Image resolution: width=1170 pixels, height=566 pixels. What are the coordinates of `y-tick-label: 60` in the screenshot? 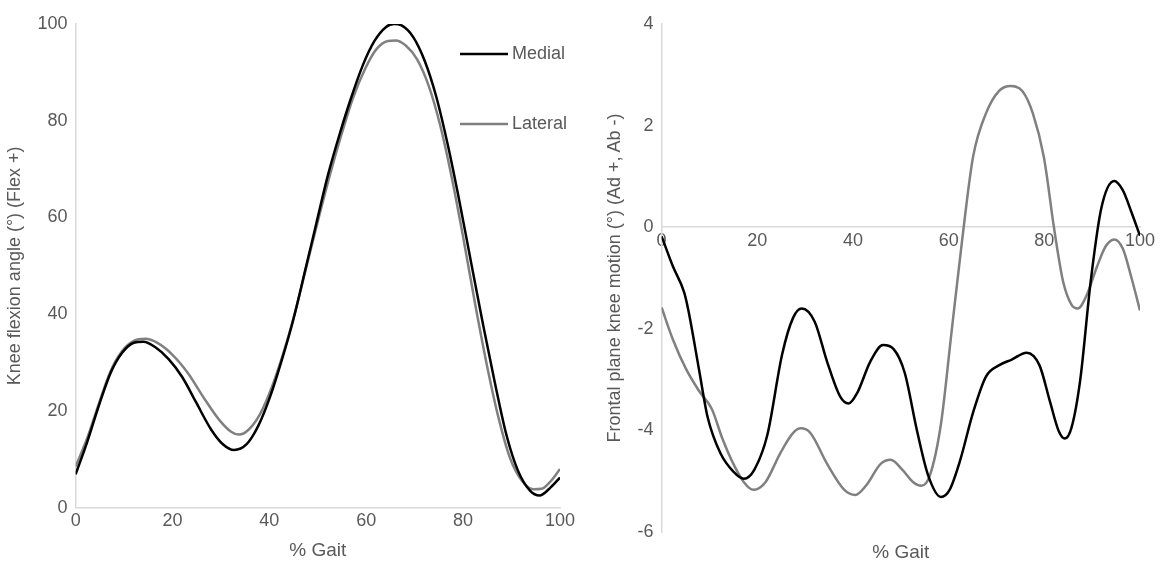 It's located at (57, 216).